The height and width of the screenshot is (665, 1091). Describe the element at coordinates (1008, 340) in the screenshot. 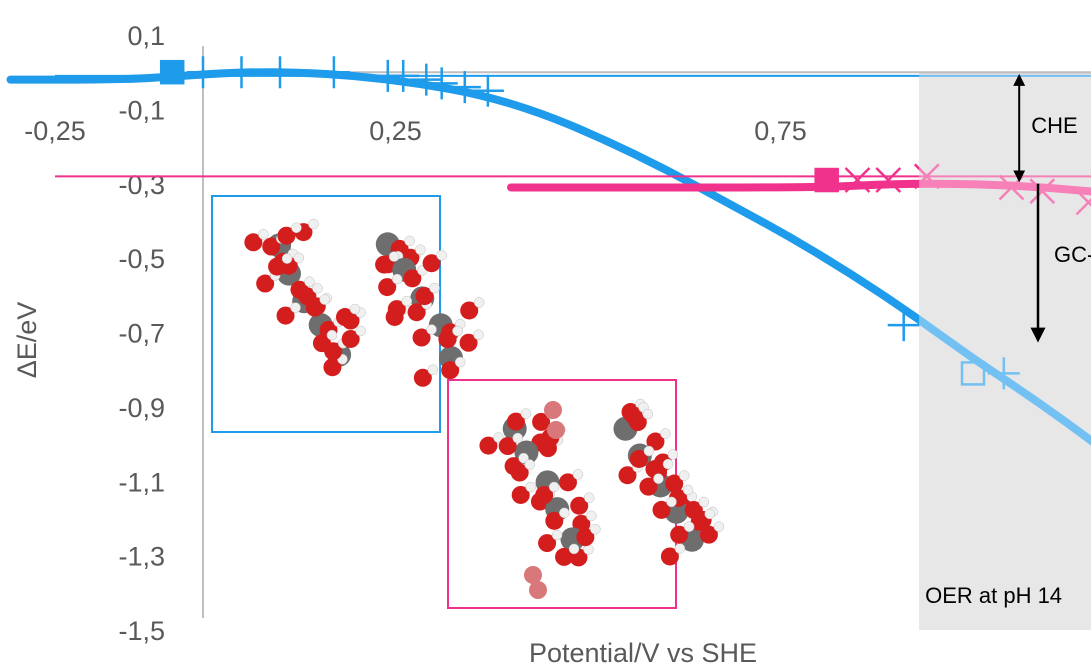

I see `annotations: CHE GC-DFT OER at pH 14` at that location.